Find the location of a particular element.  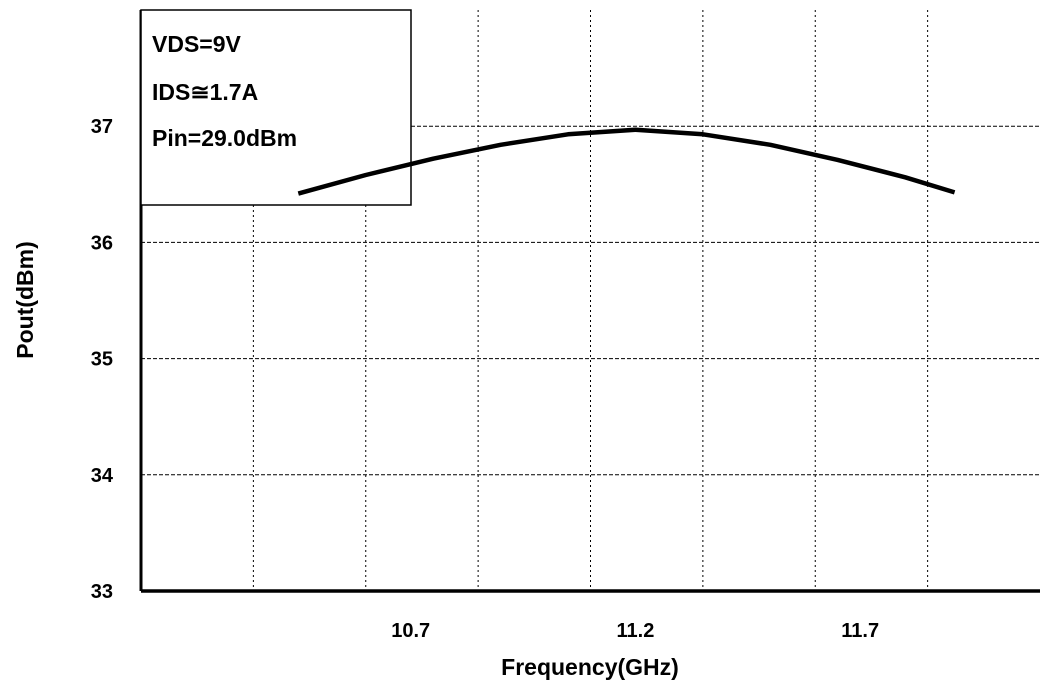

y-tick-label: 37 is located at coordinates (102, 127).